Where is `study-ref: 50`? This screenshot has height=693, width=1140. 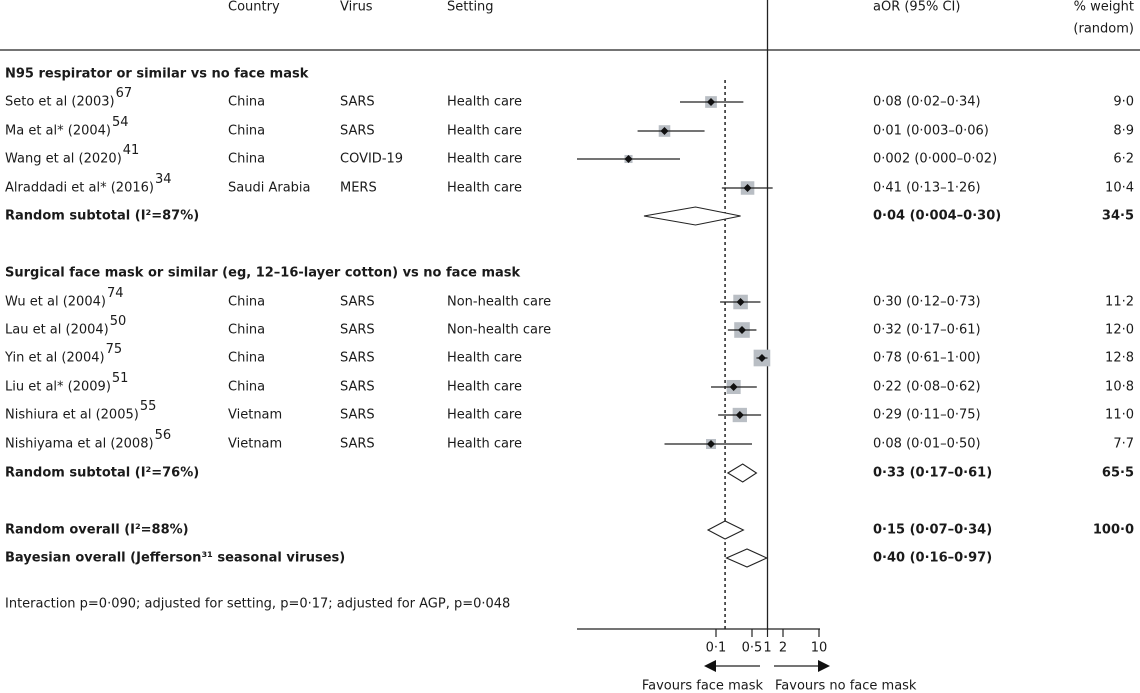
study-ref: 50 is located at coordinates (118, 321).